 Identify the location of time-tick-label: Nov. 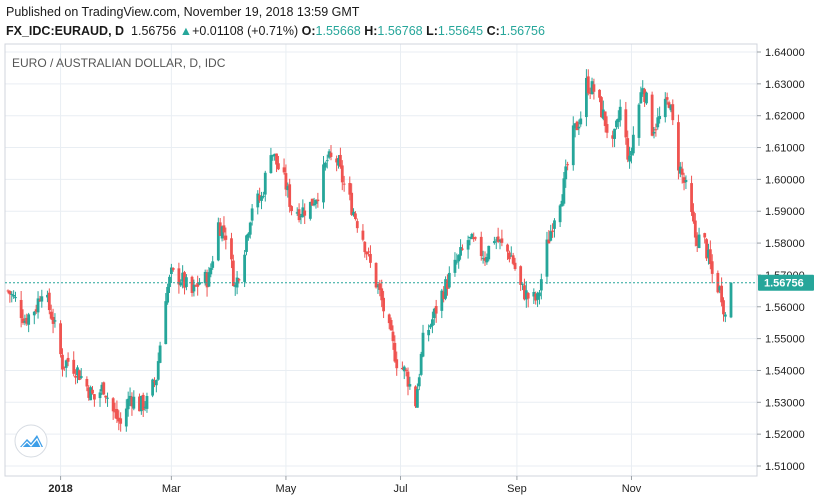
(632, 489).